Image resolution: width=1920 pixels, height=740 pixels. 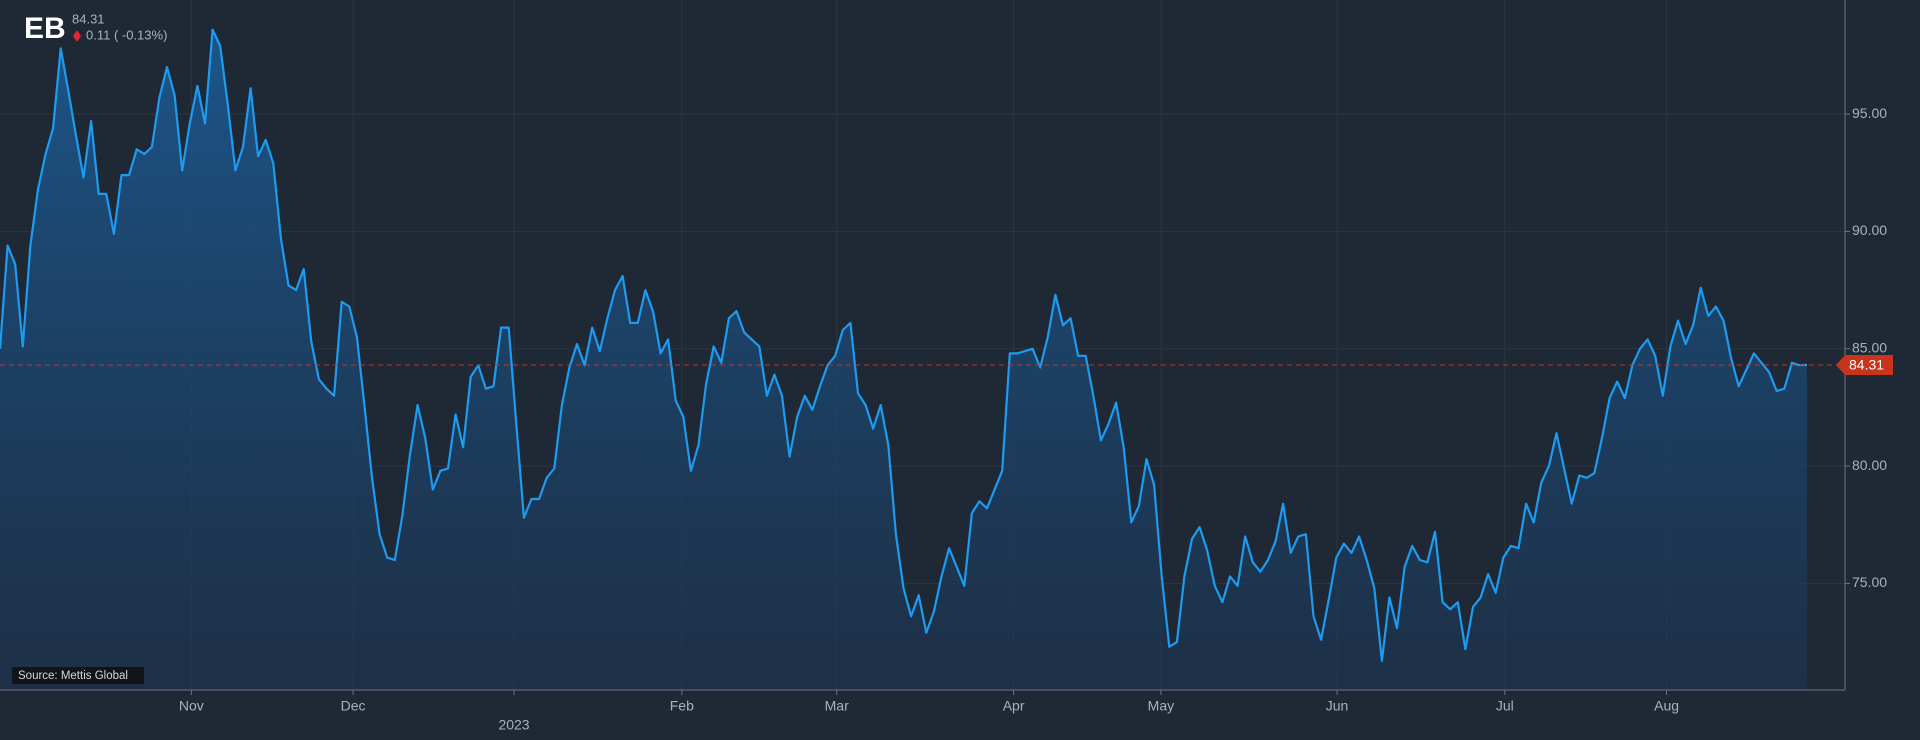 I want to click on y-tick-label: 85.00, so click(x=1869, y=347).